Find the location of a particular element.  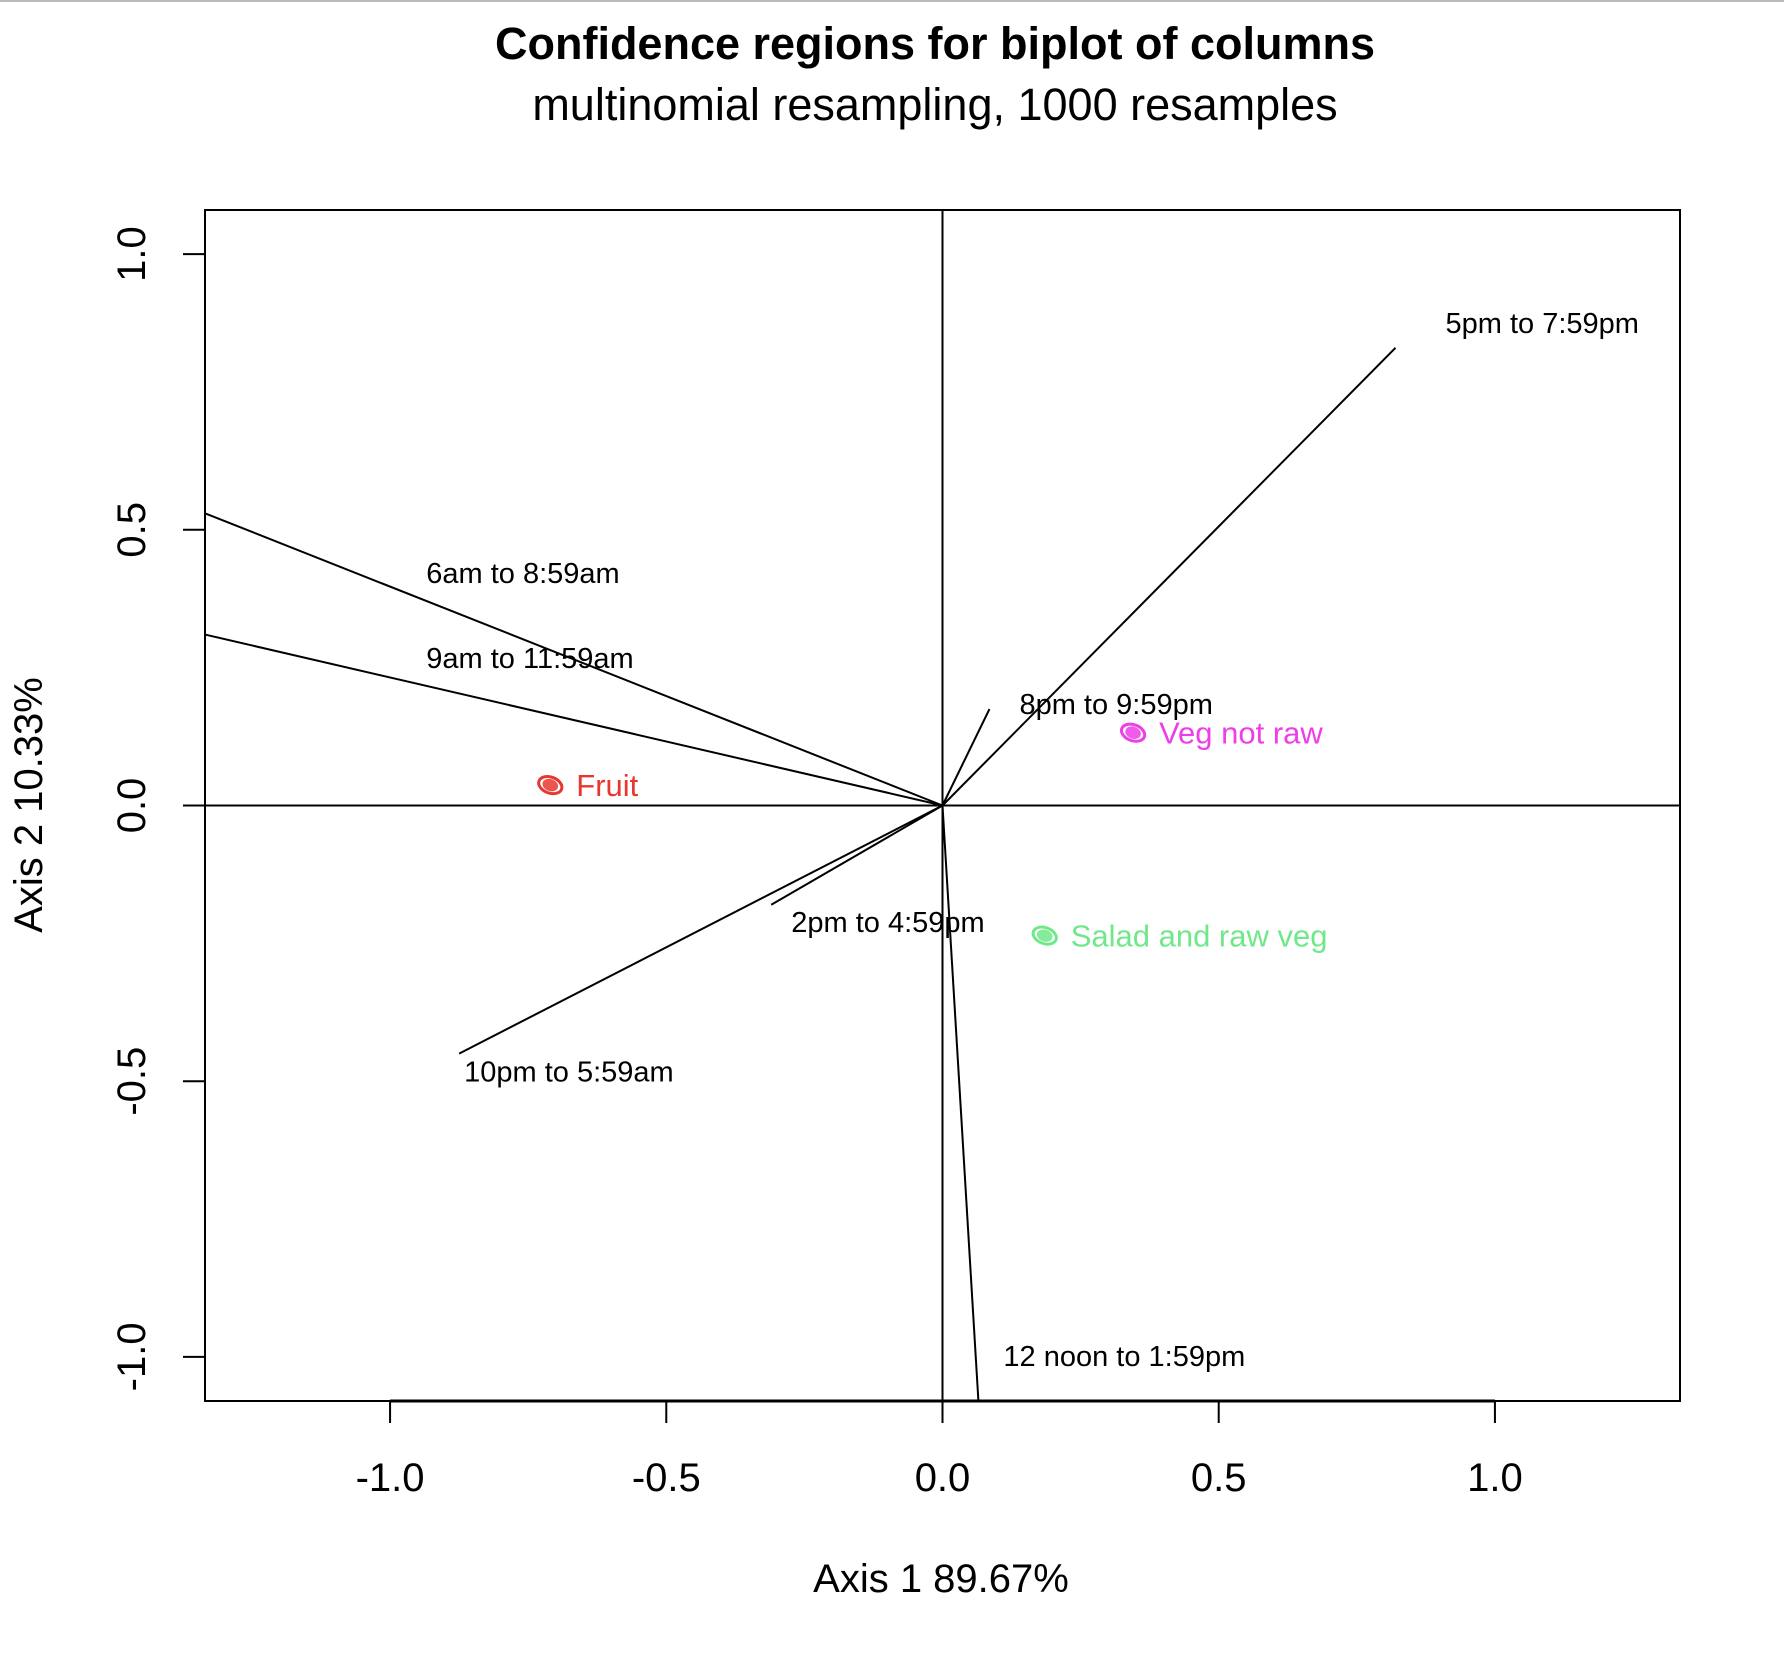

vector-label: 5pm to 7:59pm is located at coordinates (1541, 324).